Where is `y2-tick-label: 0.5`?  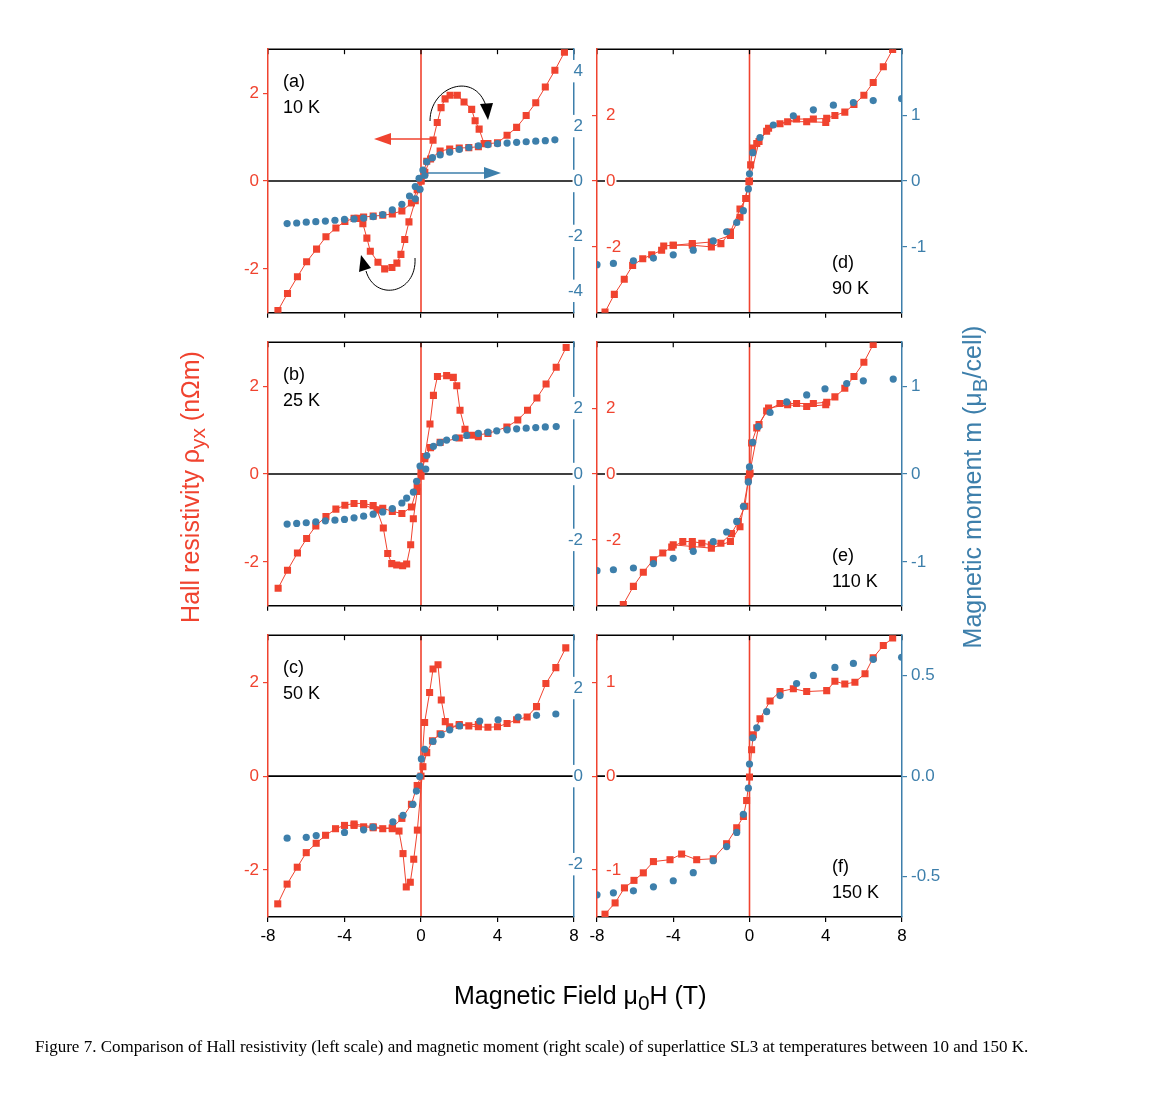 y2-tick-label: 0.5 is located at coordinates (923, 675).